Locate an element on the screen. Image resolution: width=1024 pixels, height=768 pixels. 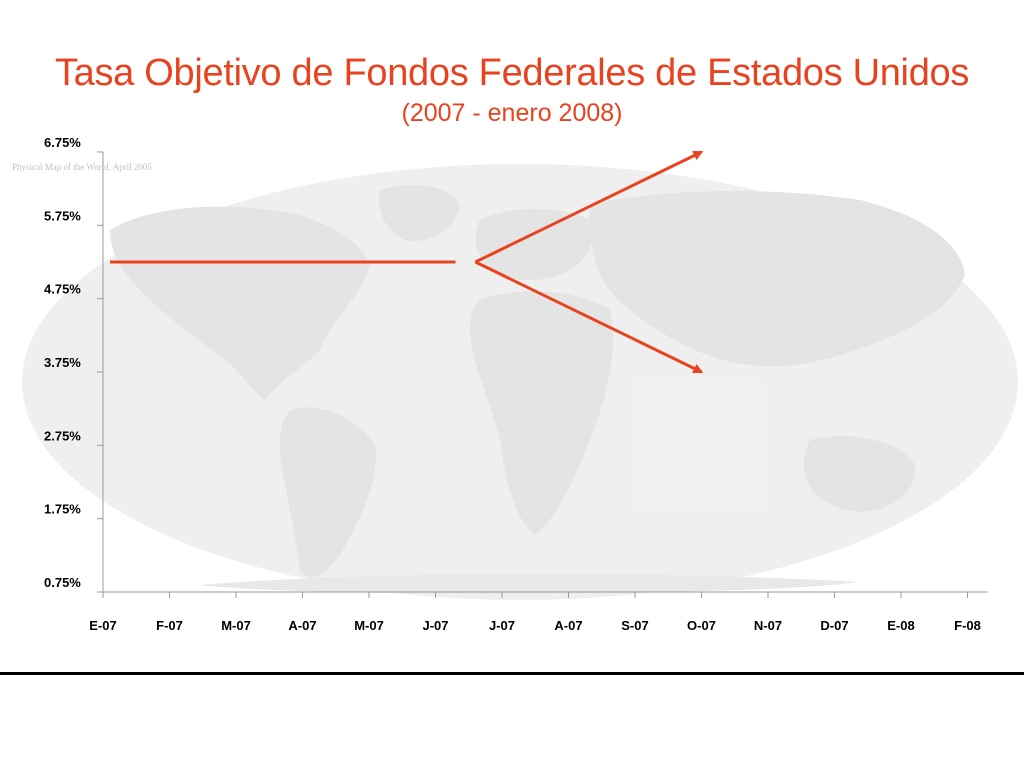
annotation-layer is located at coordinates (589, 262).